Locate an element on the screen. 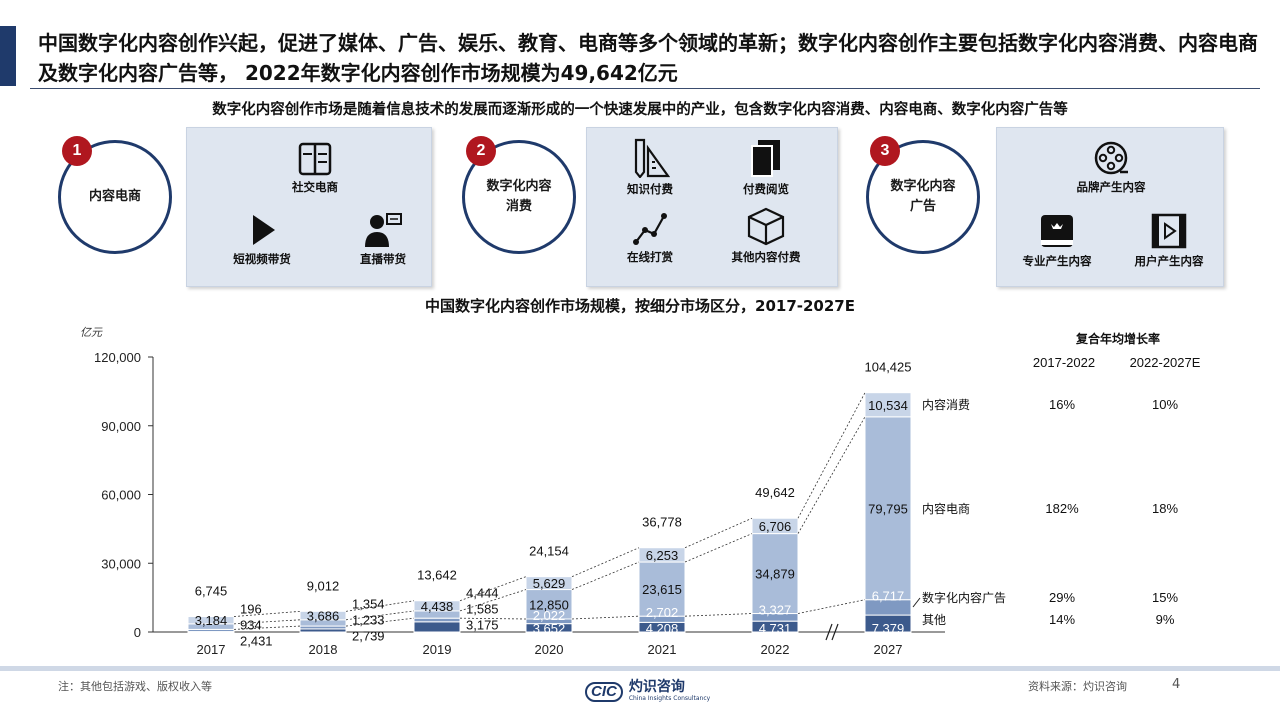 The width and height of the screenshot is (1280, 720). trend-line-icon is located at coordinates (650, 229).